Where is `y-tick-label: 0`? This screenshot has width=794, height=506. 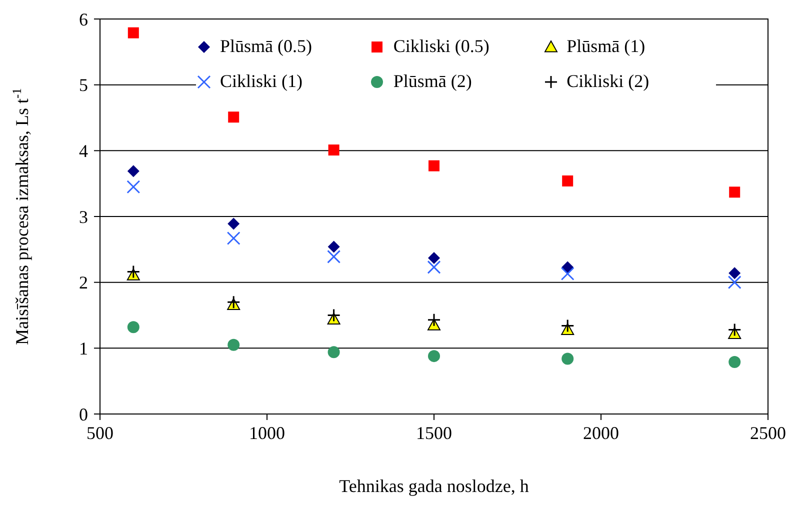 y-tick-label: 0 is located at coordinates (83, 414).